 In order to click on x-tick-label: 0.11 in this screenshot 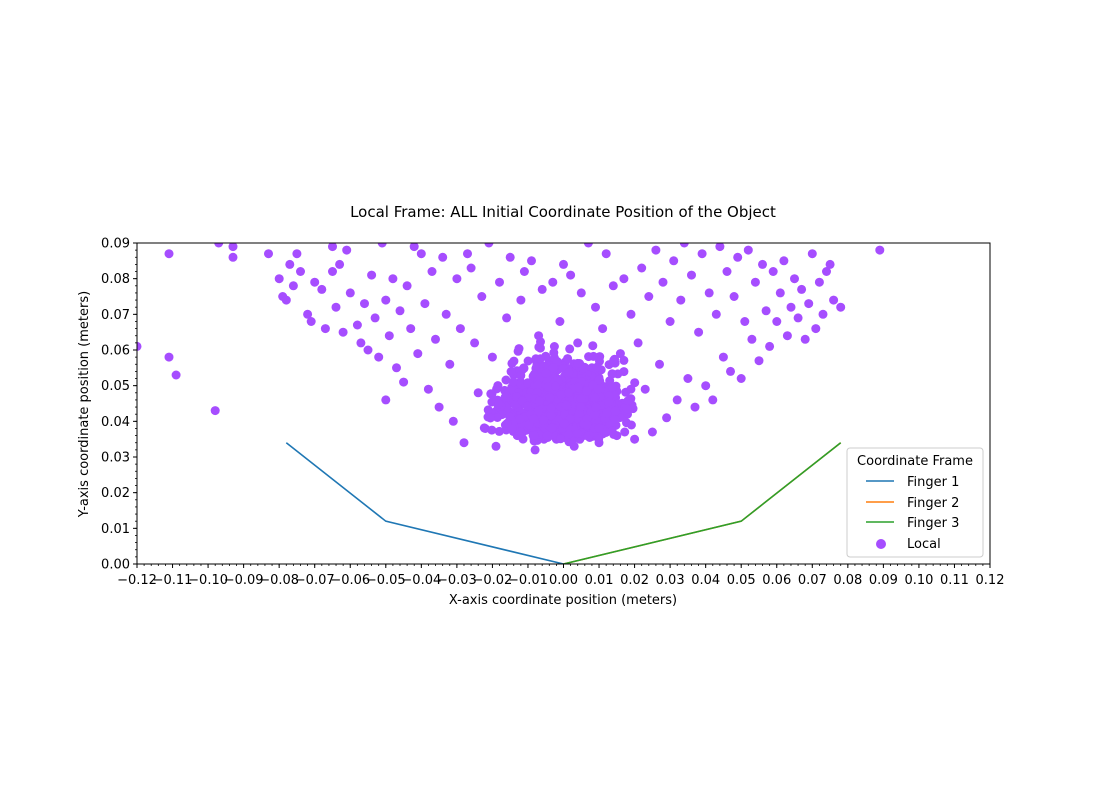, I will do `click(954, 580)`.